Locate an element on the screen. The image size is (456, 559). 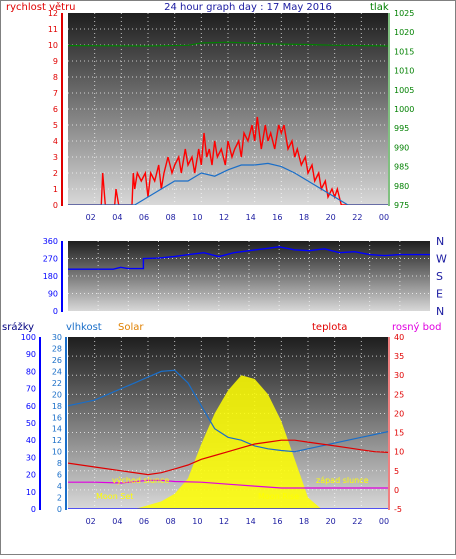
series-temperature is located at coordinates (228, 457).